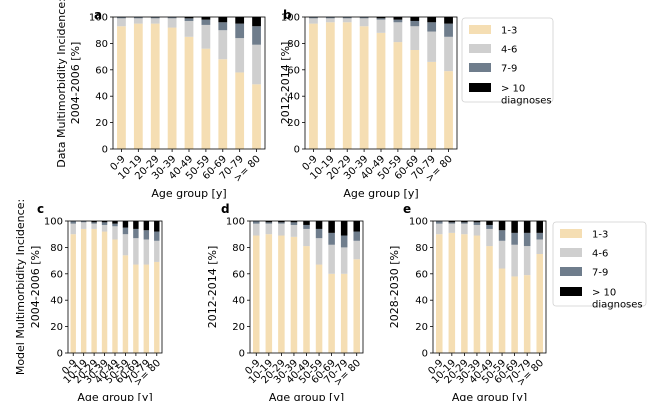 This screenshot has width=664, height=401. I want to click on bar-c-2-s1, so click(94, 226).